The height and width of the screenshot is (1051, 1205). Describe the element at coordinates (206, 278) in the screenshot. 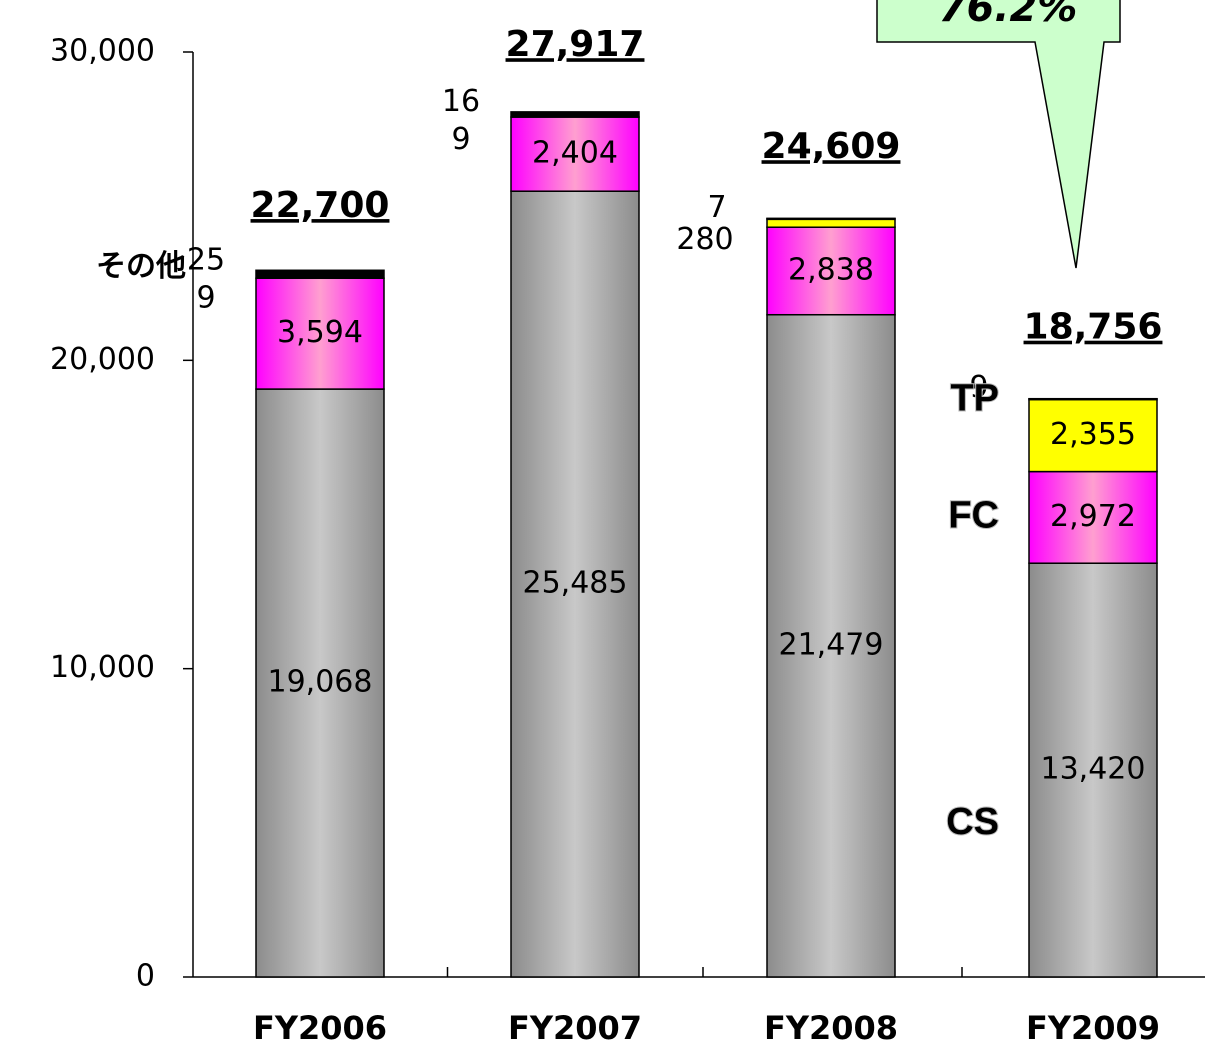

I see `data-label: 25 9` at that location.